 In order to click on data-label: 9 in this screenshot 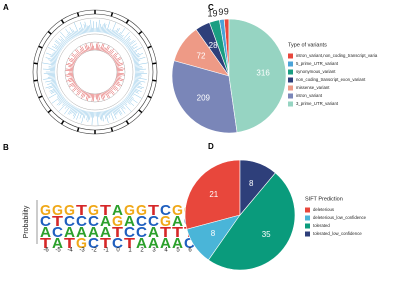, I will do `click(220, 12)`.